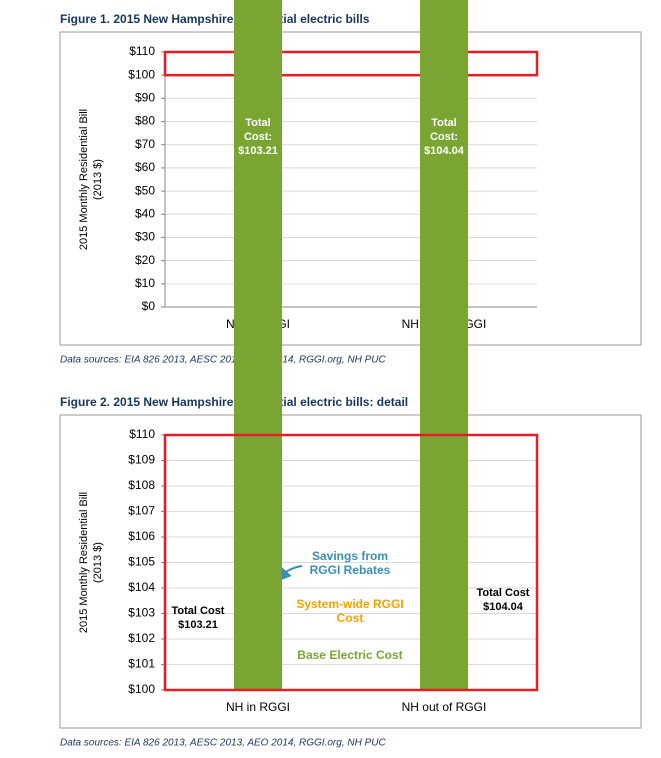  Describe the element at coordinates (141, 638) in the screenshot. I see `y-tick-label: $102` at that location.